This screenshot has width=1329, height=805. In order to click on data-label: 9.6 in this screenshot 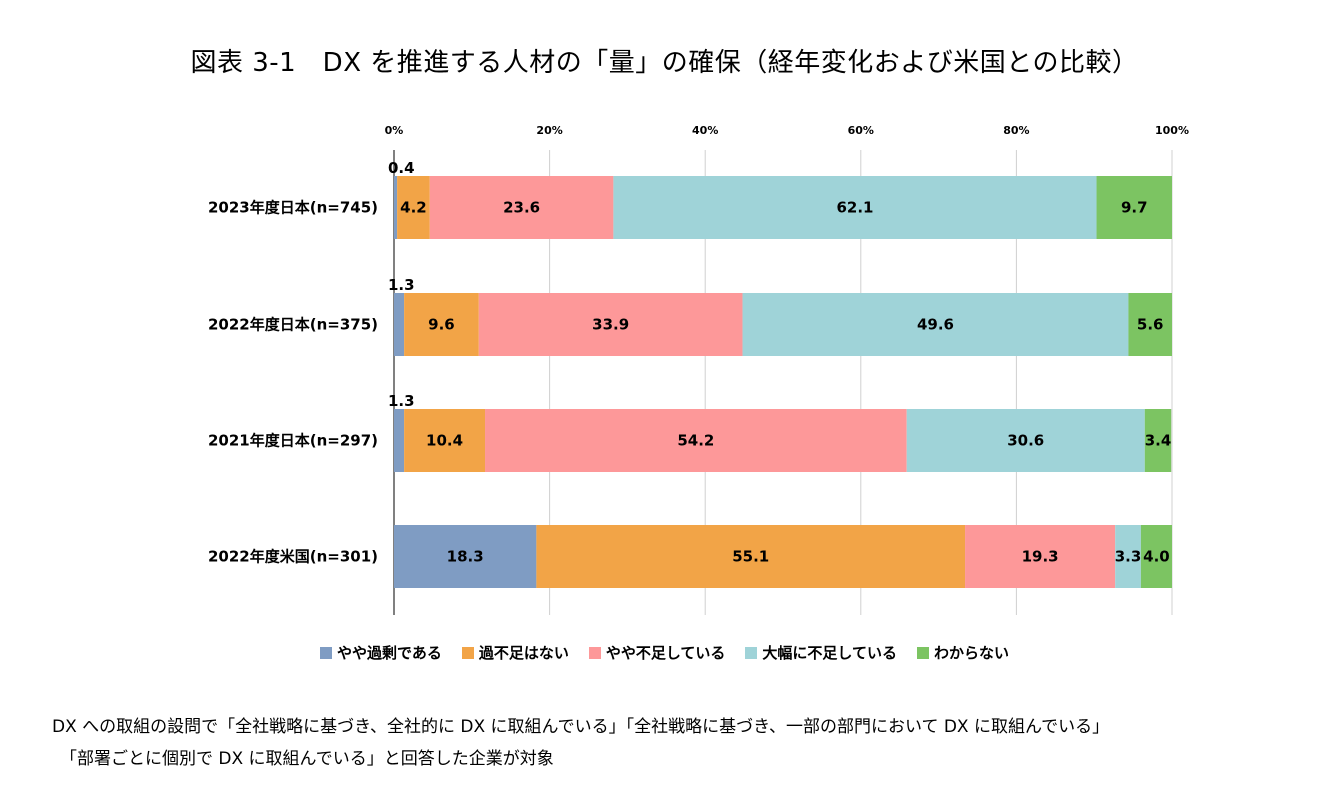, I will do `click(441, 325)`.